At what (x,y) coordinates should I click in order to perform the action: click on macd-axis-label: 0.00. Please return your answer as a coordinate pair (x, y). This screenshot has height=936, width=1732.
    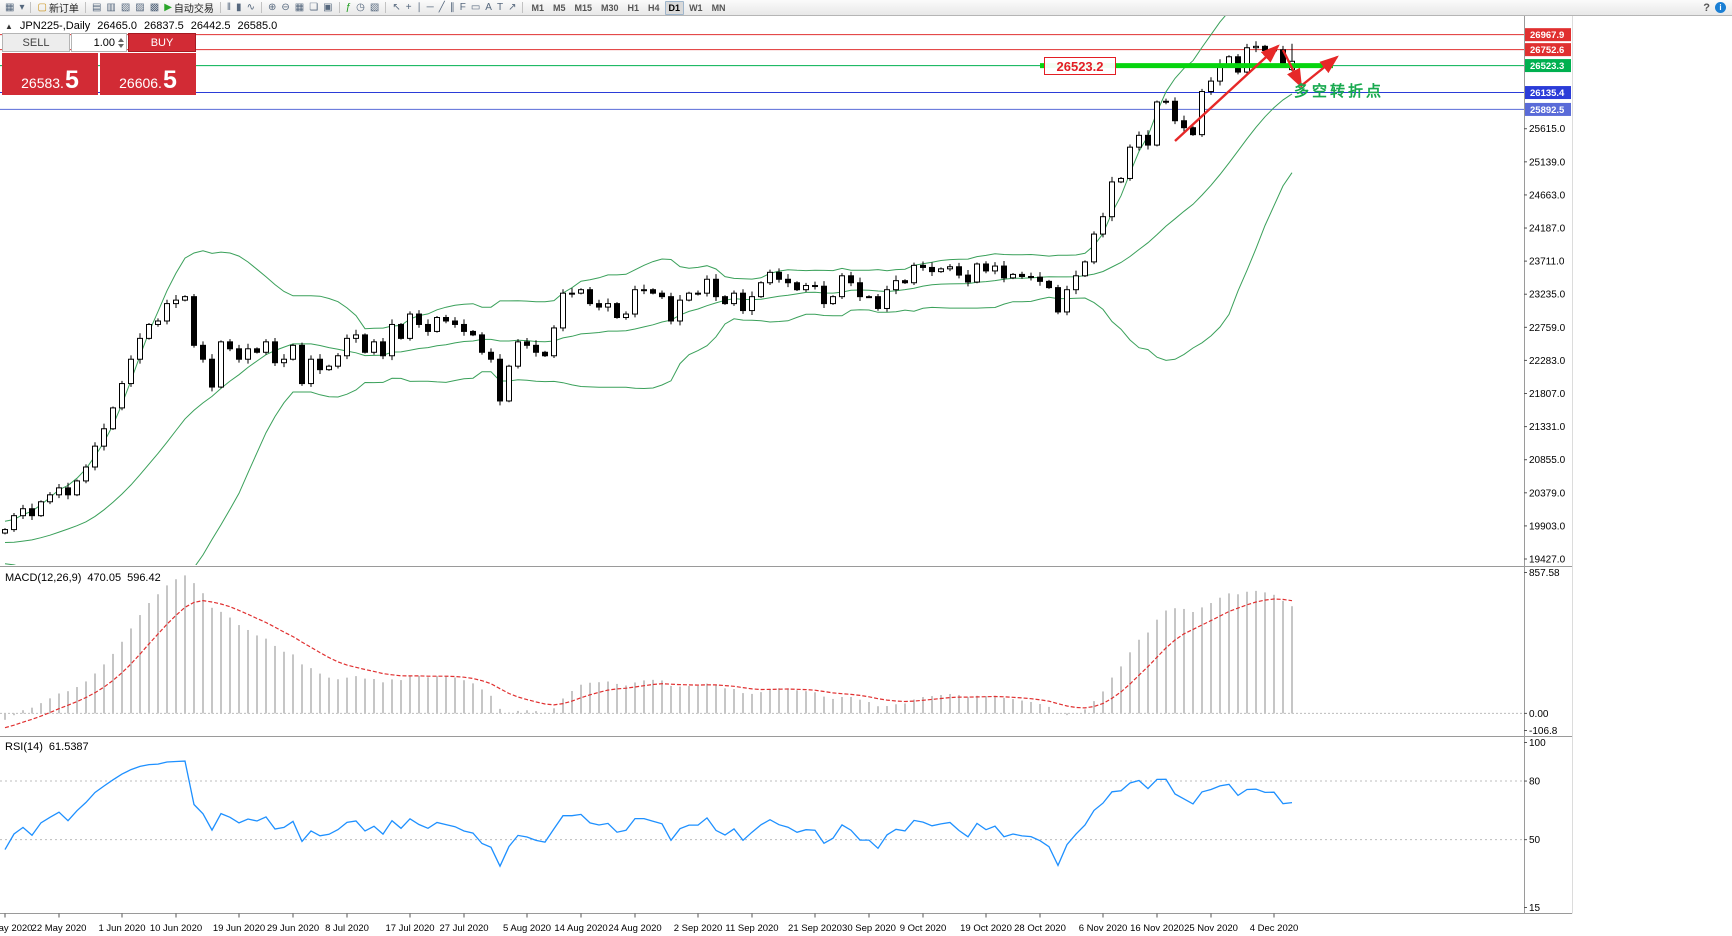
    Looking at the image, I should click on (1539, 714).